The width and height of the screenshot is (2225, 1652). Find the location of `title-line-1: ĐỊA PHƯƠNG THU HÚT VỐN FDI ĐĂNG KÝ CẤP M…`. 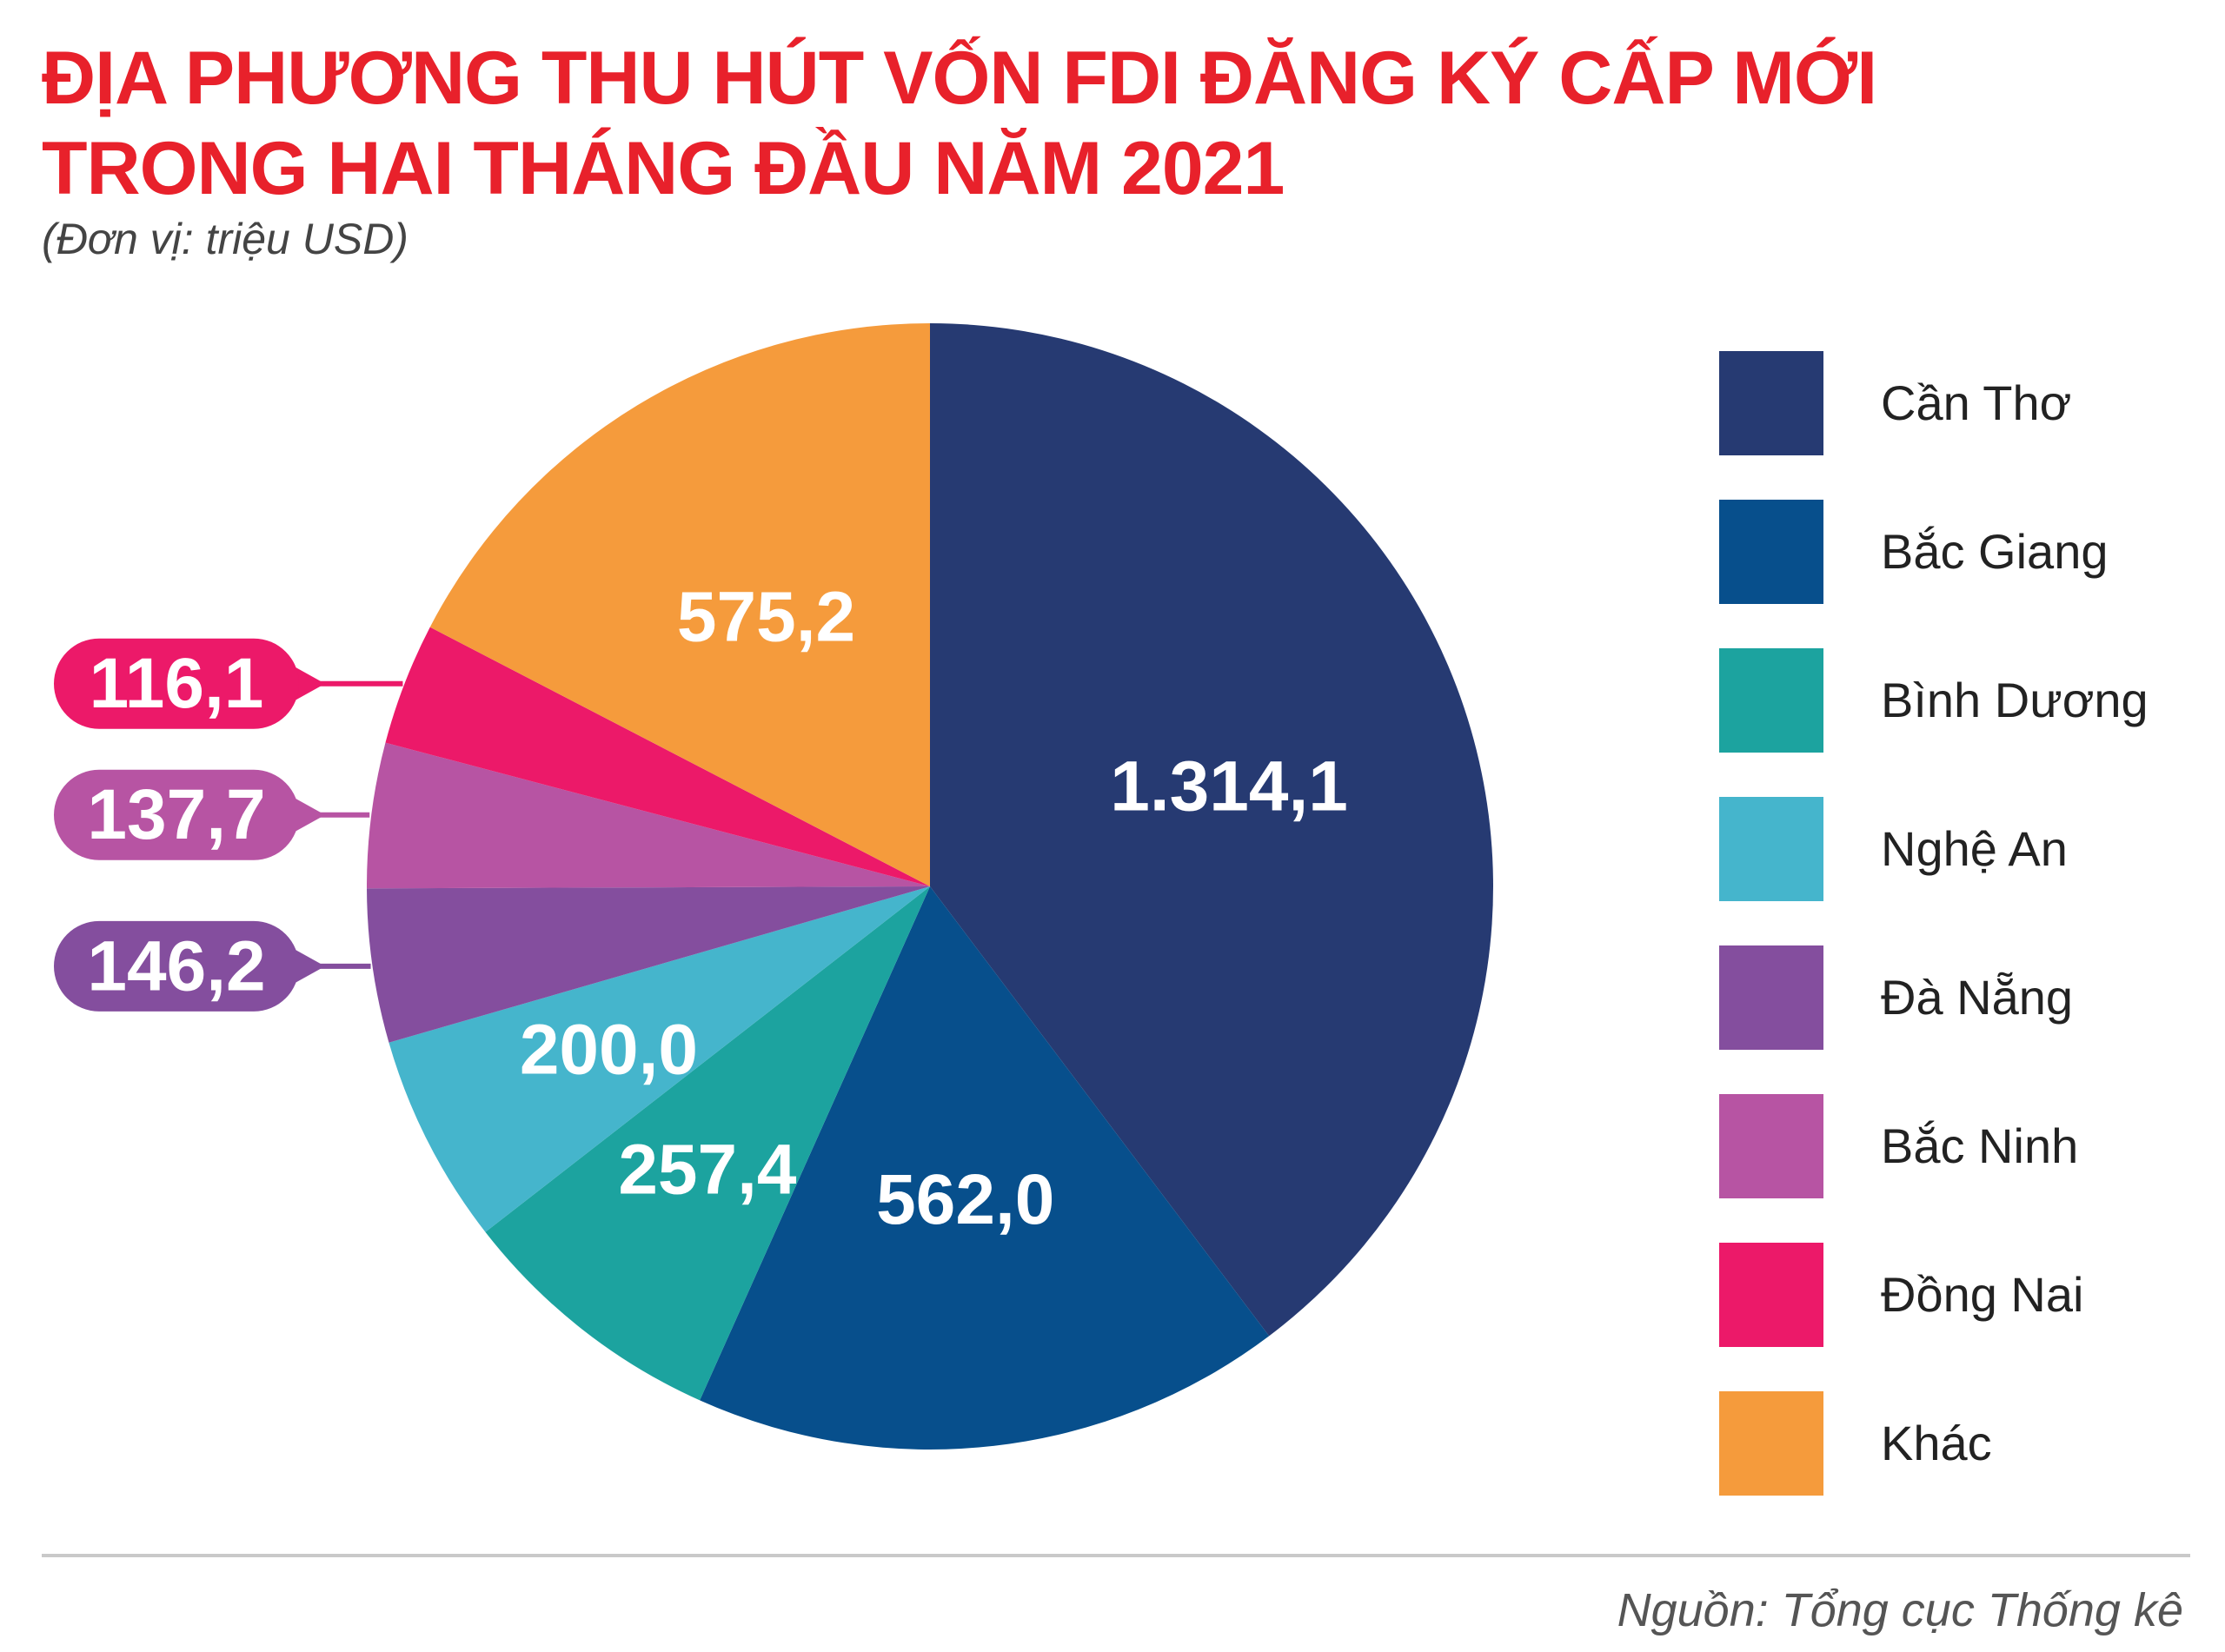

title-line-1: ĐỊA PHƯƠNG THU HÚT VỐN FDI ĐĂNG KÝ CẤP M… is located at coordinates (959, 78).